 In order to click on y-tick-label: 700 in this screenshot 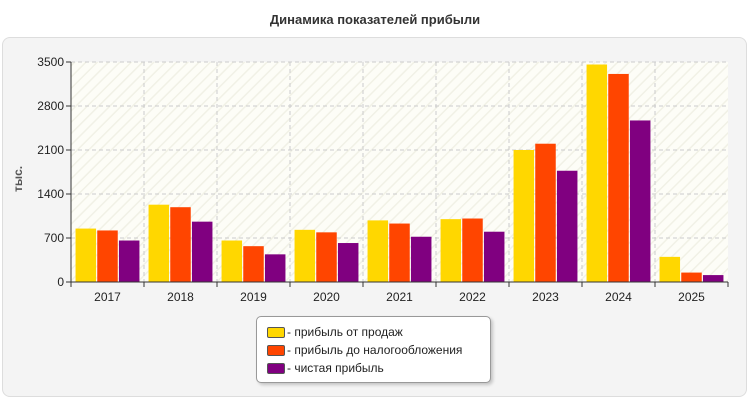, I will do `click(54, 238)`.